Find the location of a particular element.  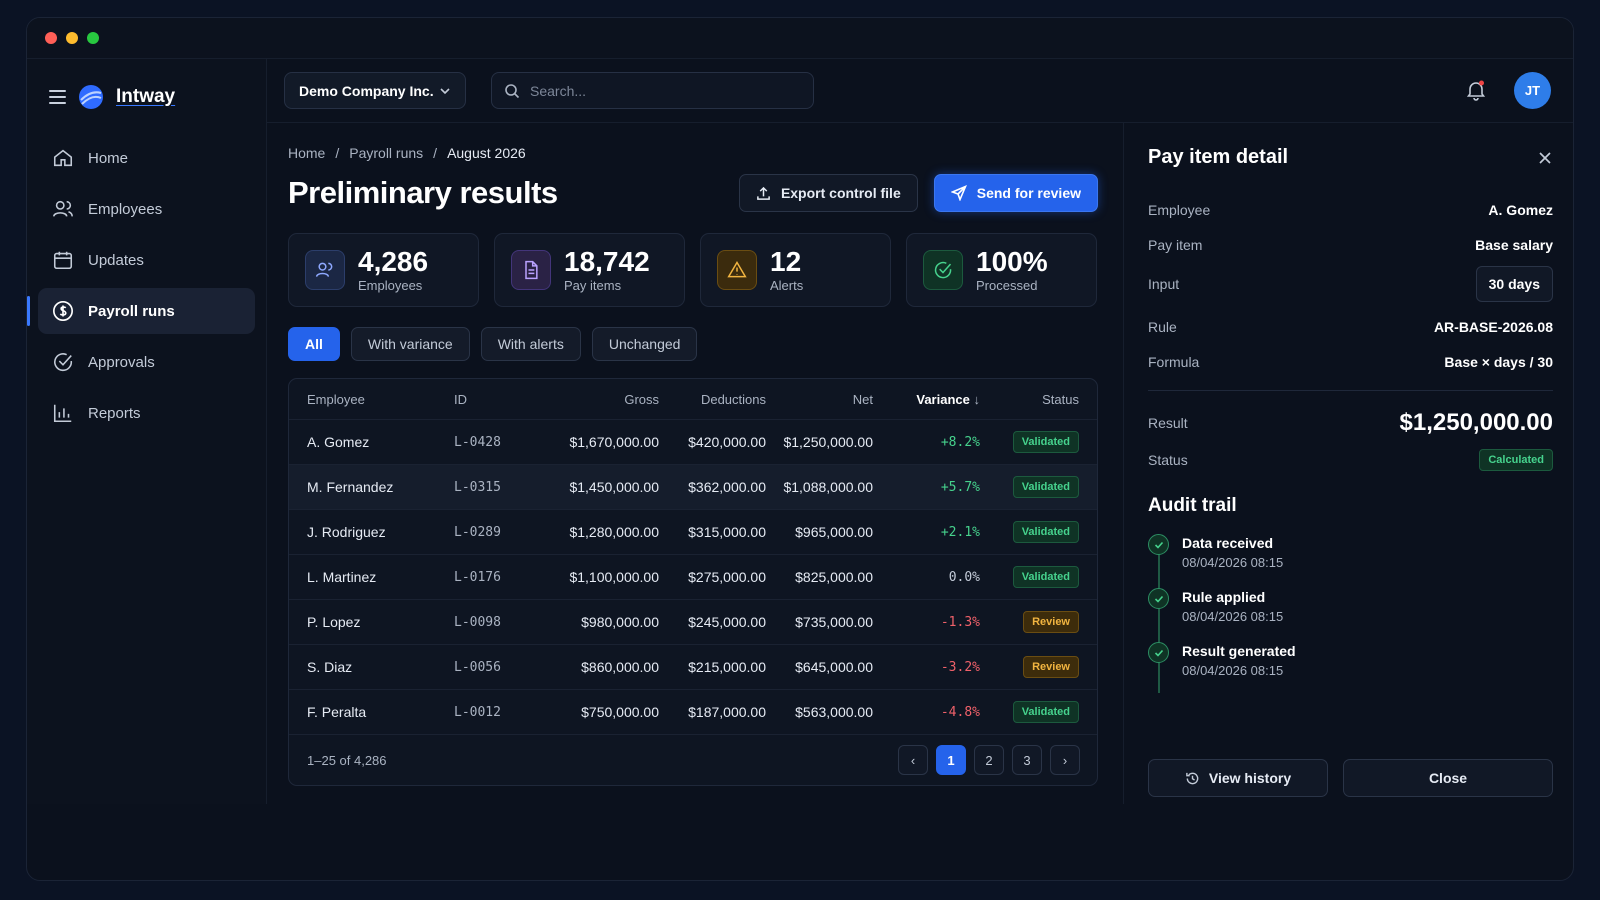

cell-variance: +8.2% is located at coordinates (960, 442).